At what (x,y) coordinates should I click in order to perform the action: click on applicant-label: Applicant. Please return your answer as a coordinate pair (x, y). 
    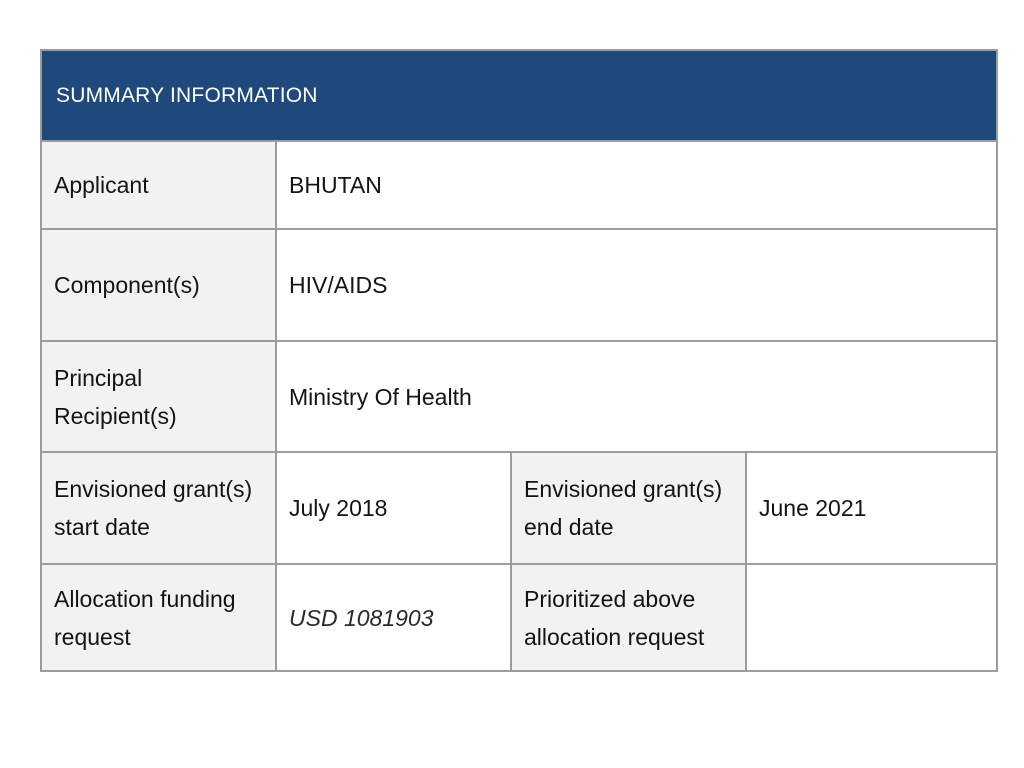
    Looking at the image, I should click on (158, 185).